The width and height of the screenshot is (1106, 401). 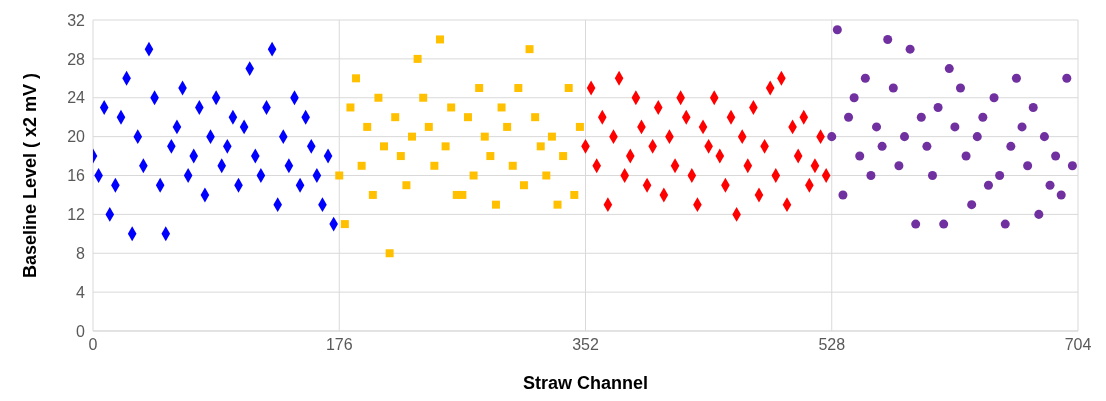 What do you see at coordinates (81, 253) in the screenshot?
I see `y-tick-label: 8` at bounding box center [81, 253].